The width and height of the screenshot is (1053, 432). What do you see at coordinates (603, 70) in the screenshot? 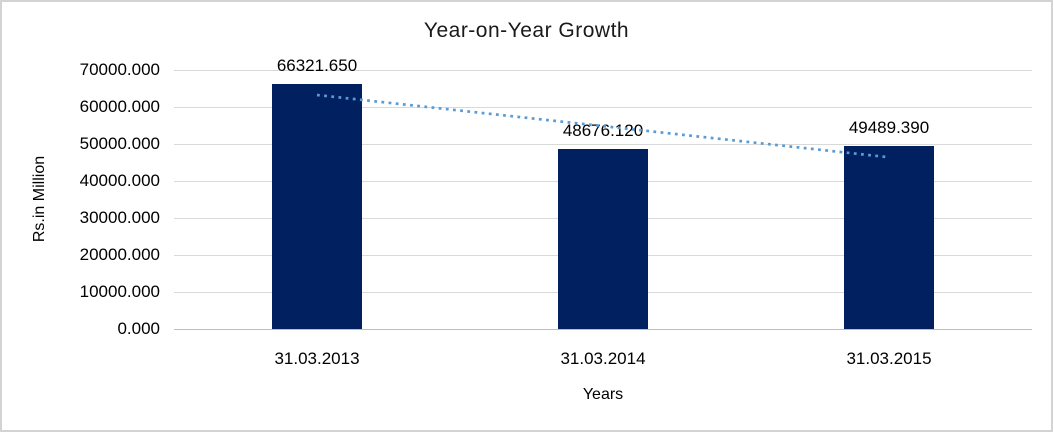
I see `gridline` at bounding box center [603, 70].